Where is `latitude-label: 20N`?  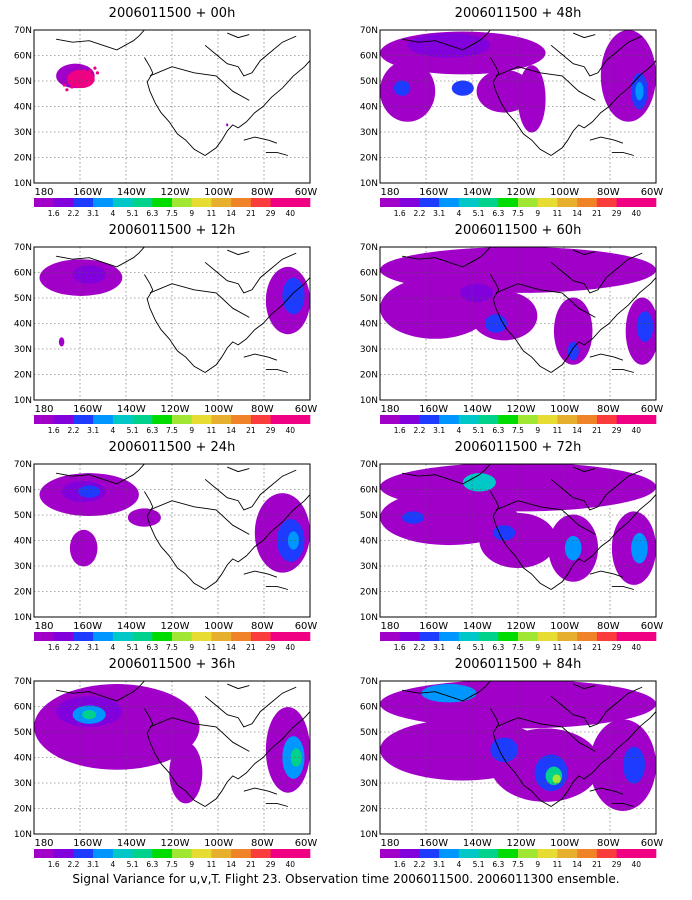
latitude-label: 20N is located at coordinates (23, 593).